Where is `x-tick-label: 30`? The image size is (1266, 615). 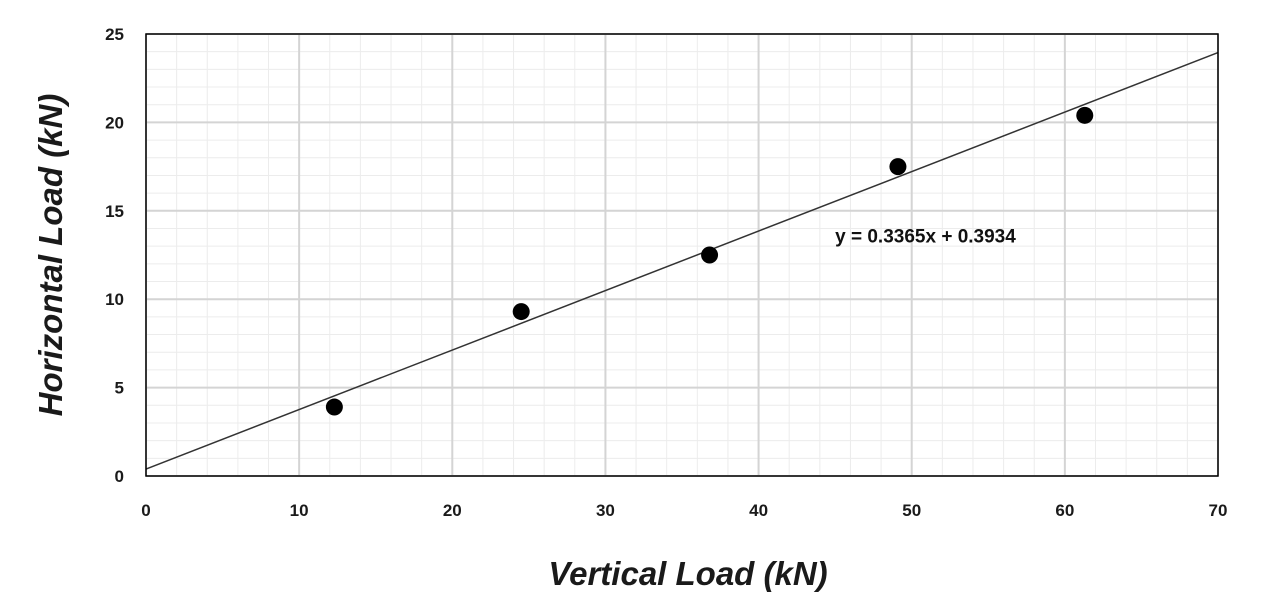 x-tick-label: 30 is located at coordinates (605, 510).